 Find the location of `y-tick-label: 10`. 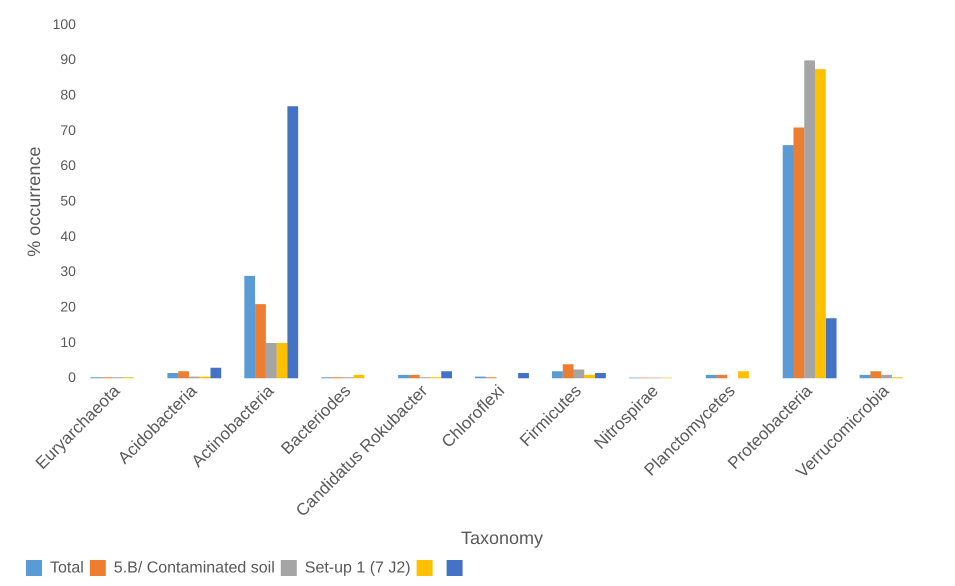

y-tick-label: 10 is located at coordinates (68, 342).